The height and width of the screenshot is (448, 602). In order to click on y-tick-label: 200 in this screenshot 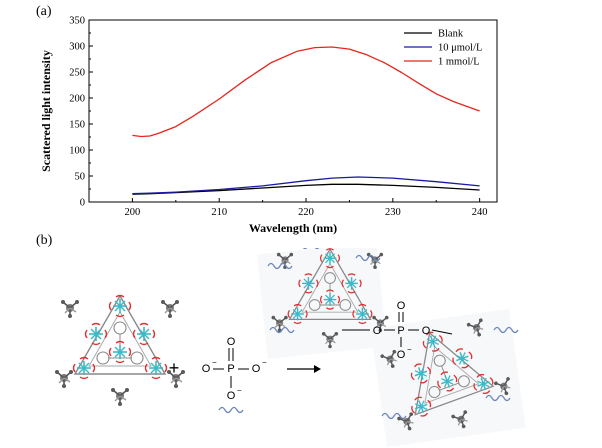, I will do `click(77, 99)`.